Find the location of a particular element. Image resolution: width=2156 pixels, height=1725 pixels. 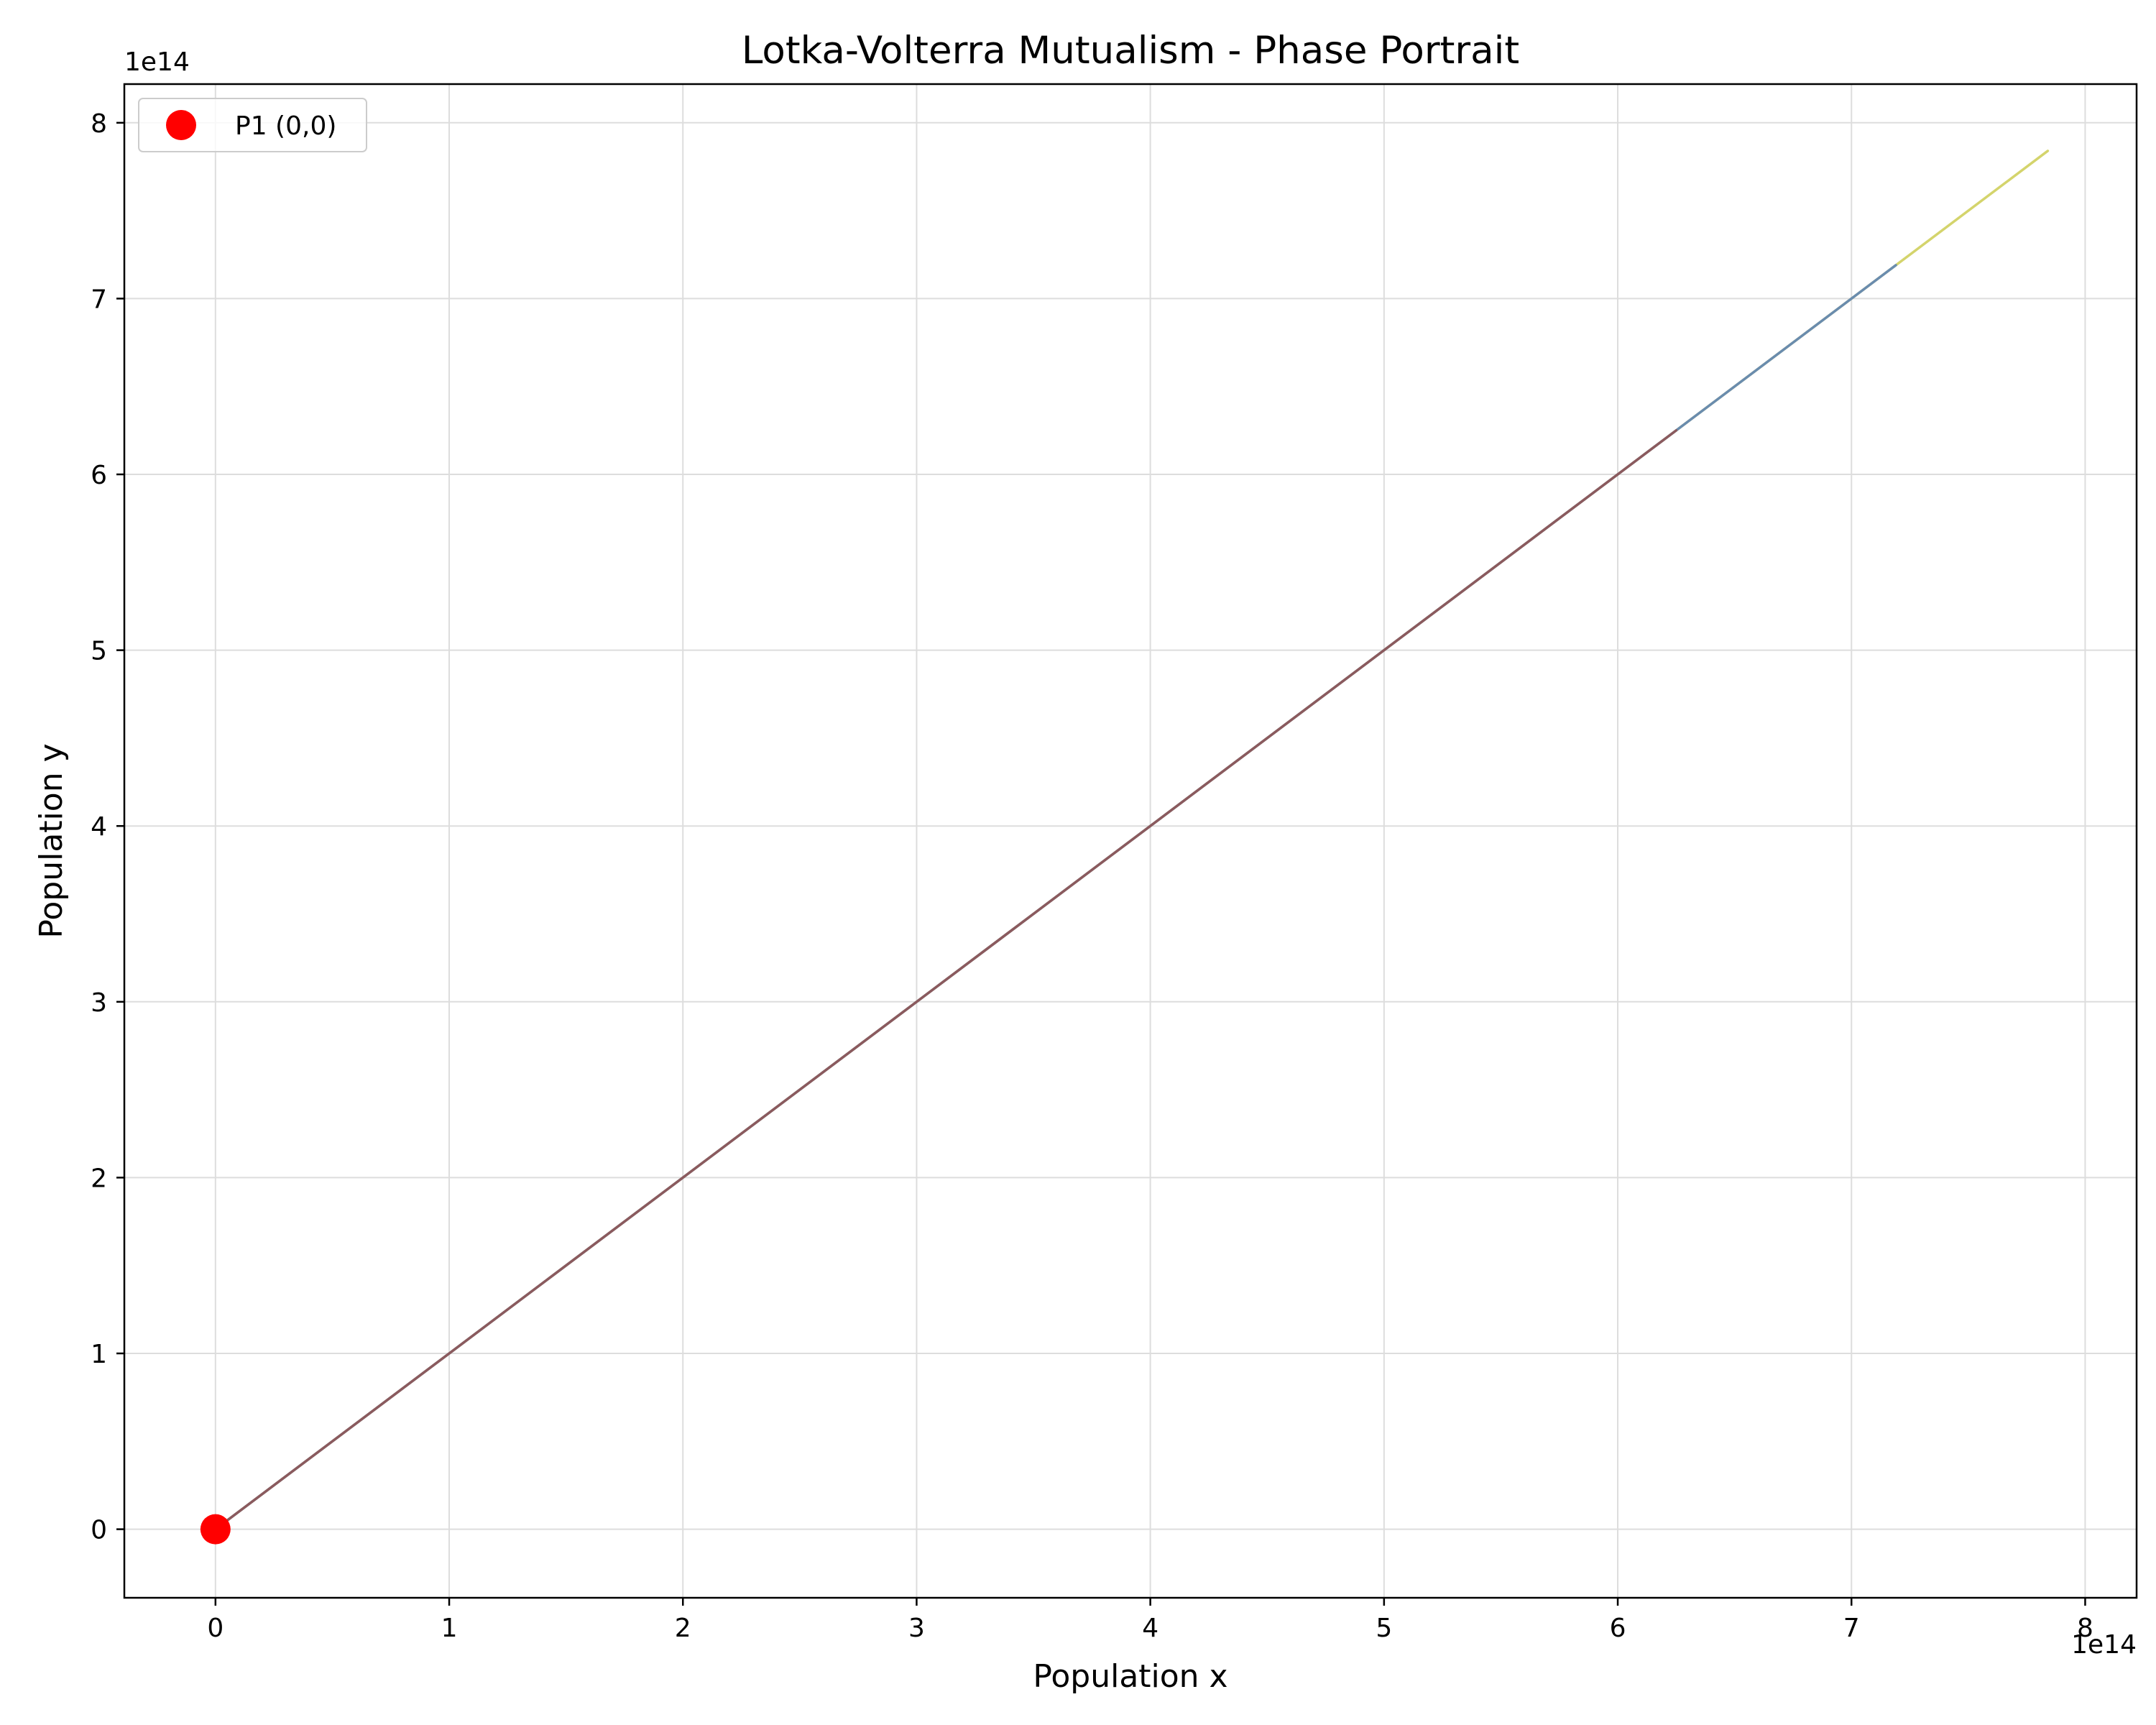

legend: P1 (0,0) is located at coordinates (253, 125).